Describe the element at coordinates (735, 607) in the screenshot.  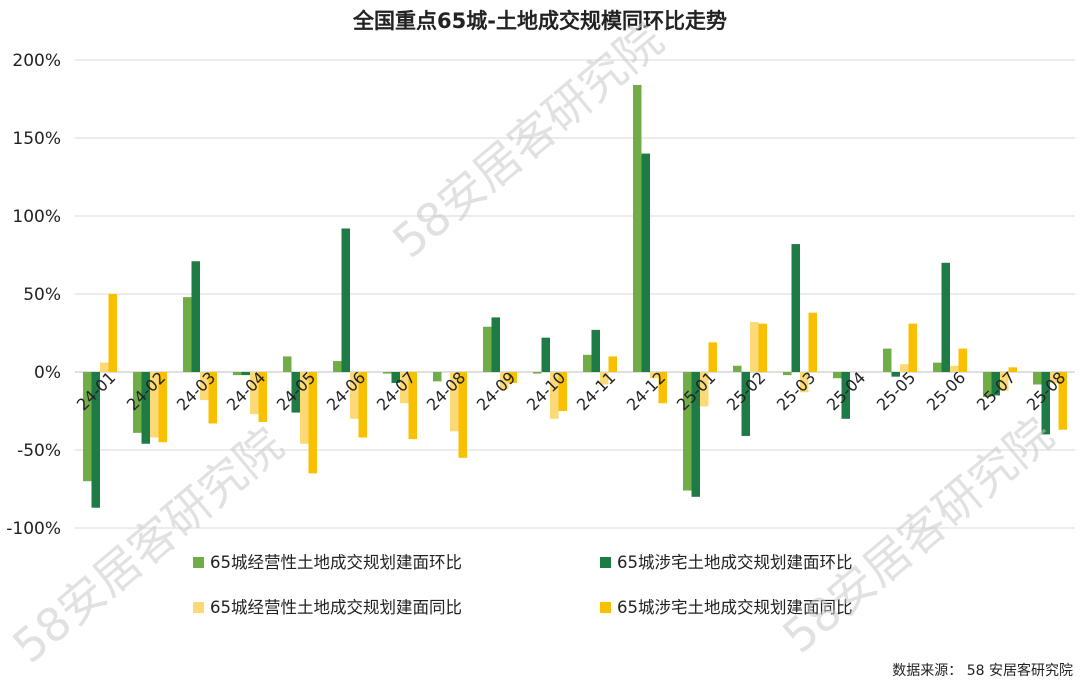
I see `legend-label: 65城涉宅土地成交规划建面同比` at that location.